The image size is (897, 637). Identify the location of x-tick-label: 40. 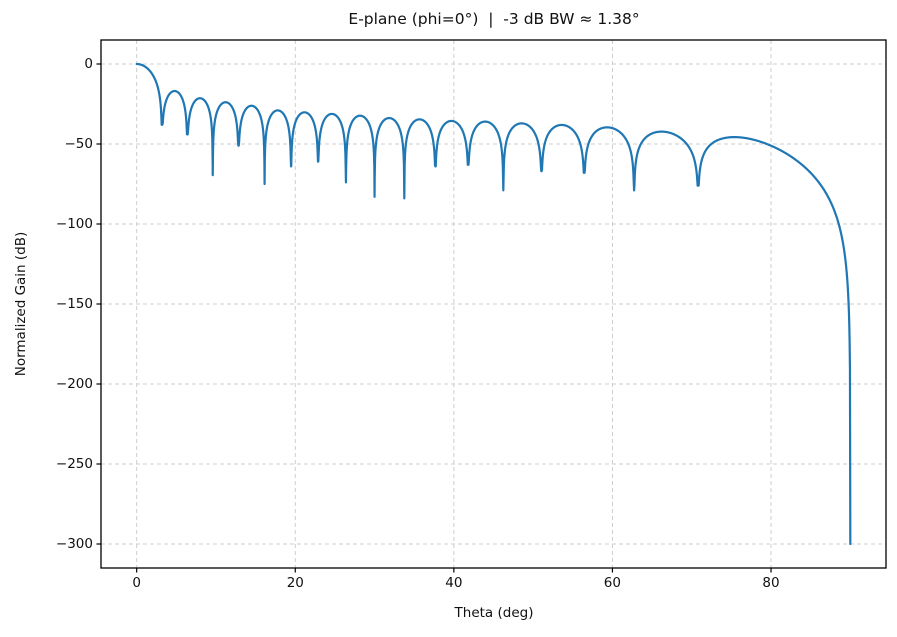
(454, 583).